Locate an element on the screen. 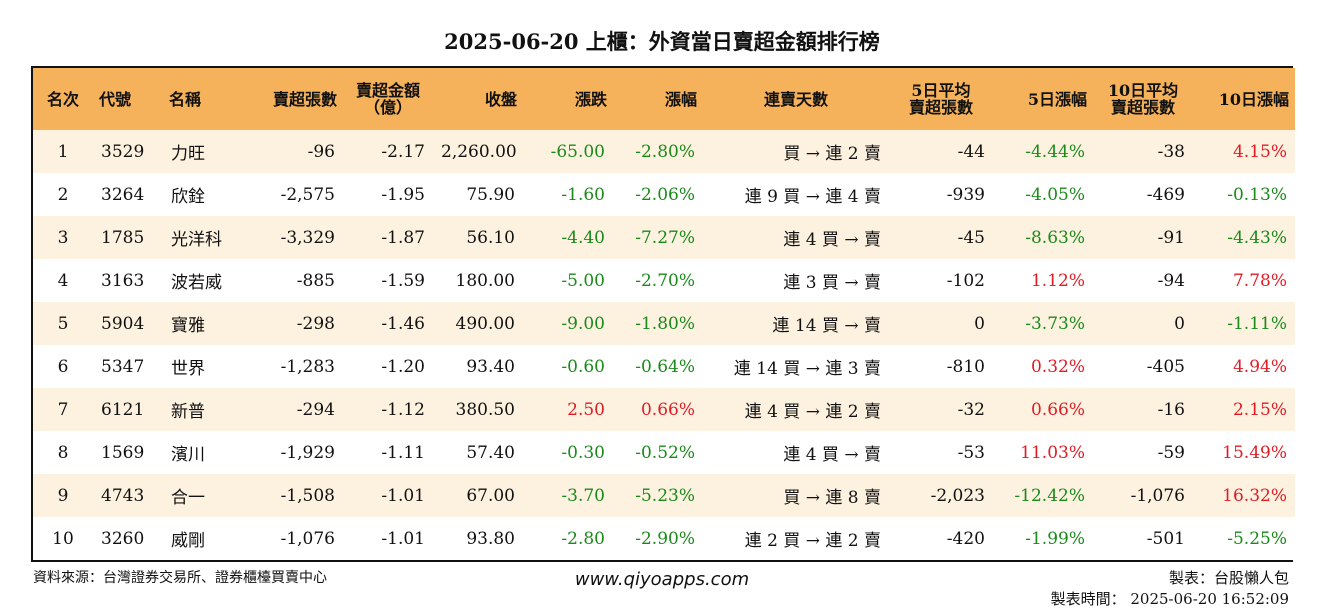  cell-sell-amount: -1.59 is located at coordinates (388, 280).